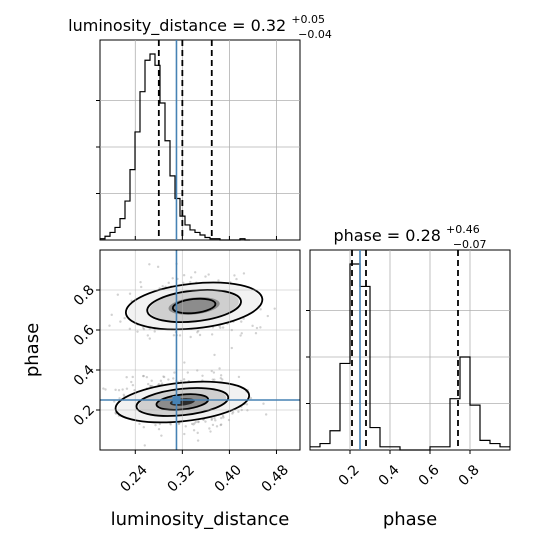 The height and width of the screenshot is (550, 550). What do you see at coordinates (349, 475) in the screenshot?
I see `x-tick-label: 0.2` at bounding box center [349, 475].